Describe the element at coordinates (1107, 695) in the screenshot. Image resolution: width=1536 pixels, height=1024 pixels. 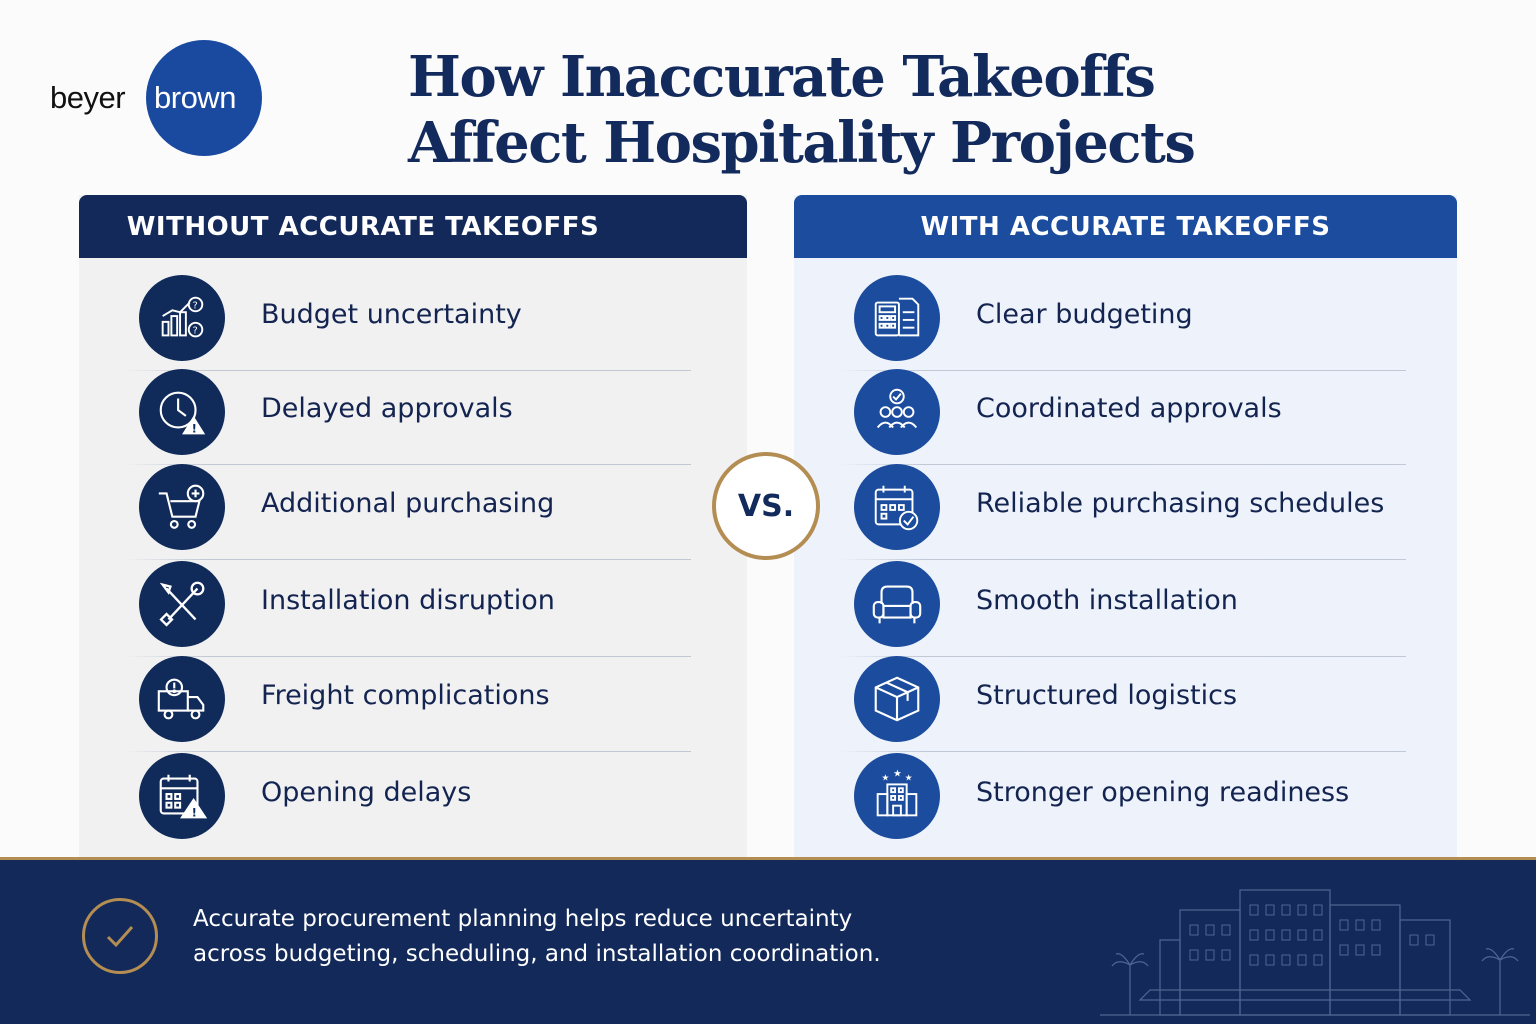
I see `list-item-label: Structured logistics` at that location.